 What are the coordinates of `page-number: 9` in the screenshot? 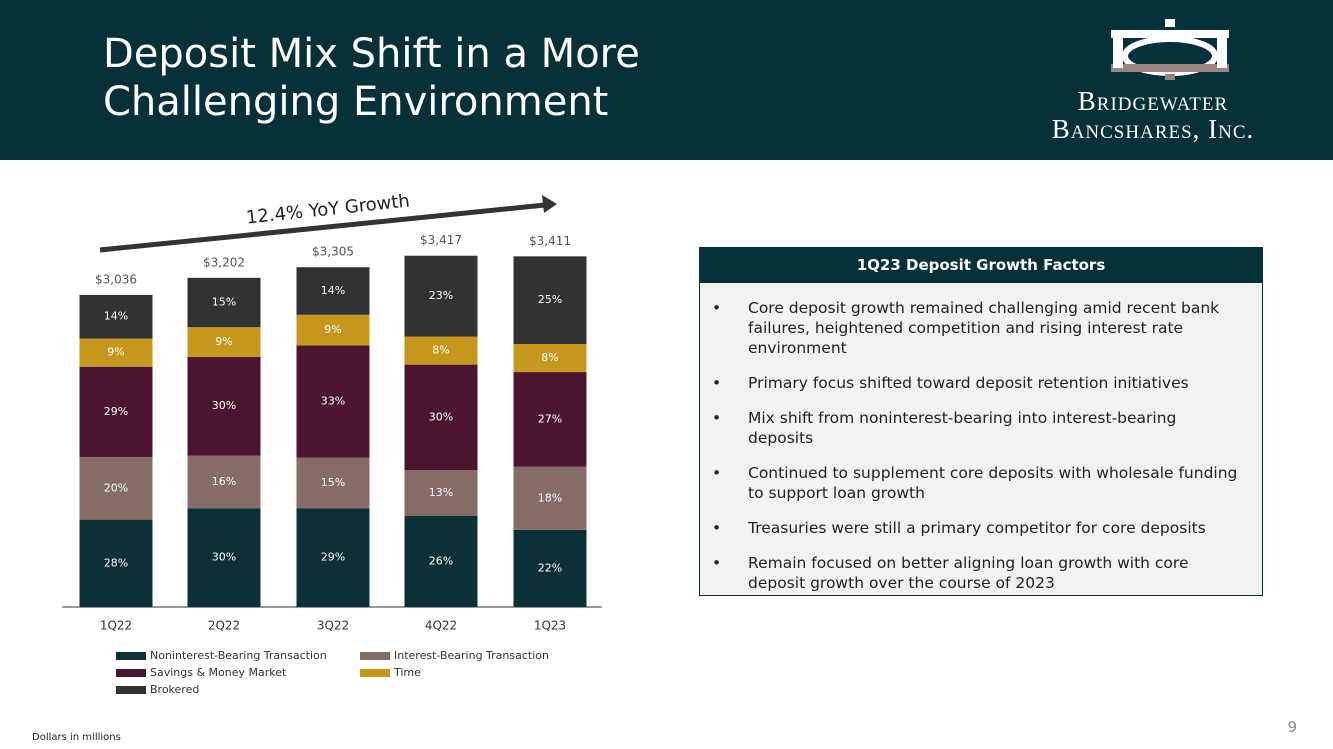 It's located at (1292, 727).